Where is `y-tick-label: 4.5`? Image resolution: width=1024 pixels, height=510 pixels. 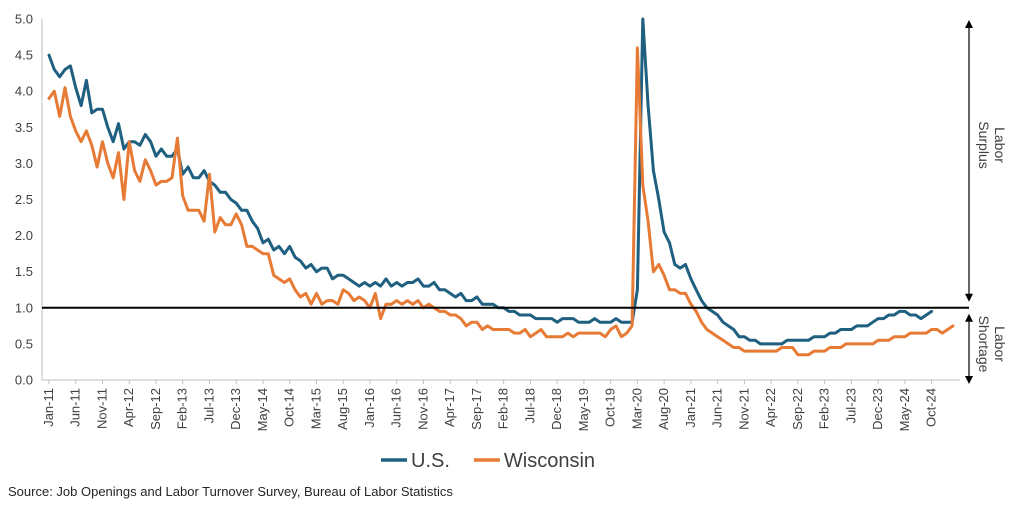
y-tick-label: 4.5 is located at coordinates (24, 55).